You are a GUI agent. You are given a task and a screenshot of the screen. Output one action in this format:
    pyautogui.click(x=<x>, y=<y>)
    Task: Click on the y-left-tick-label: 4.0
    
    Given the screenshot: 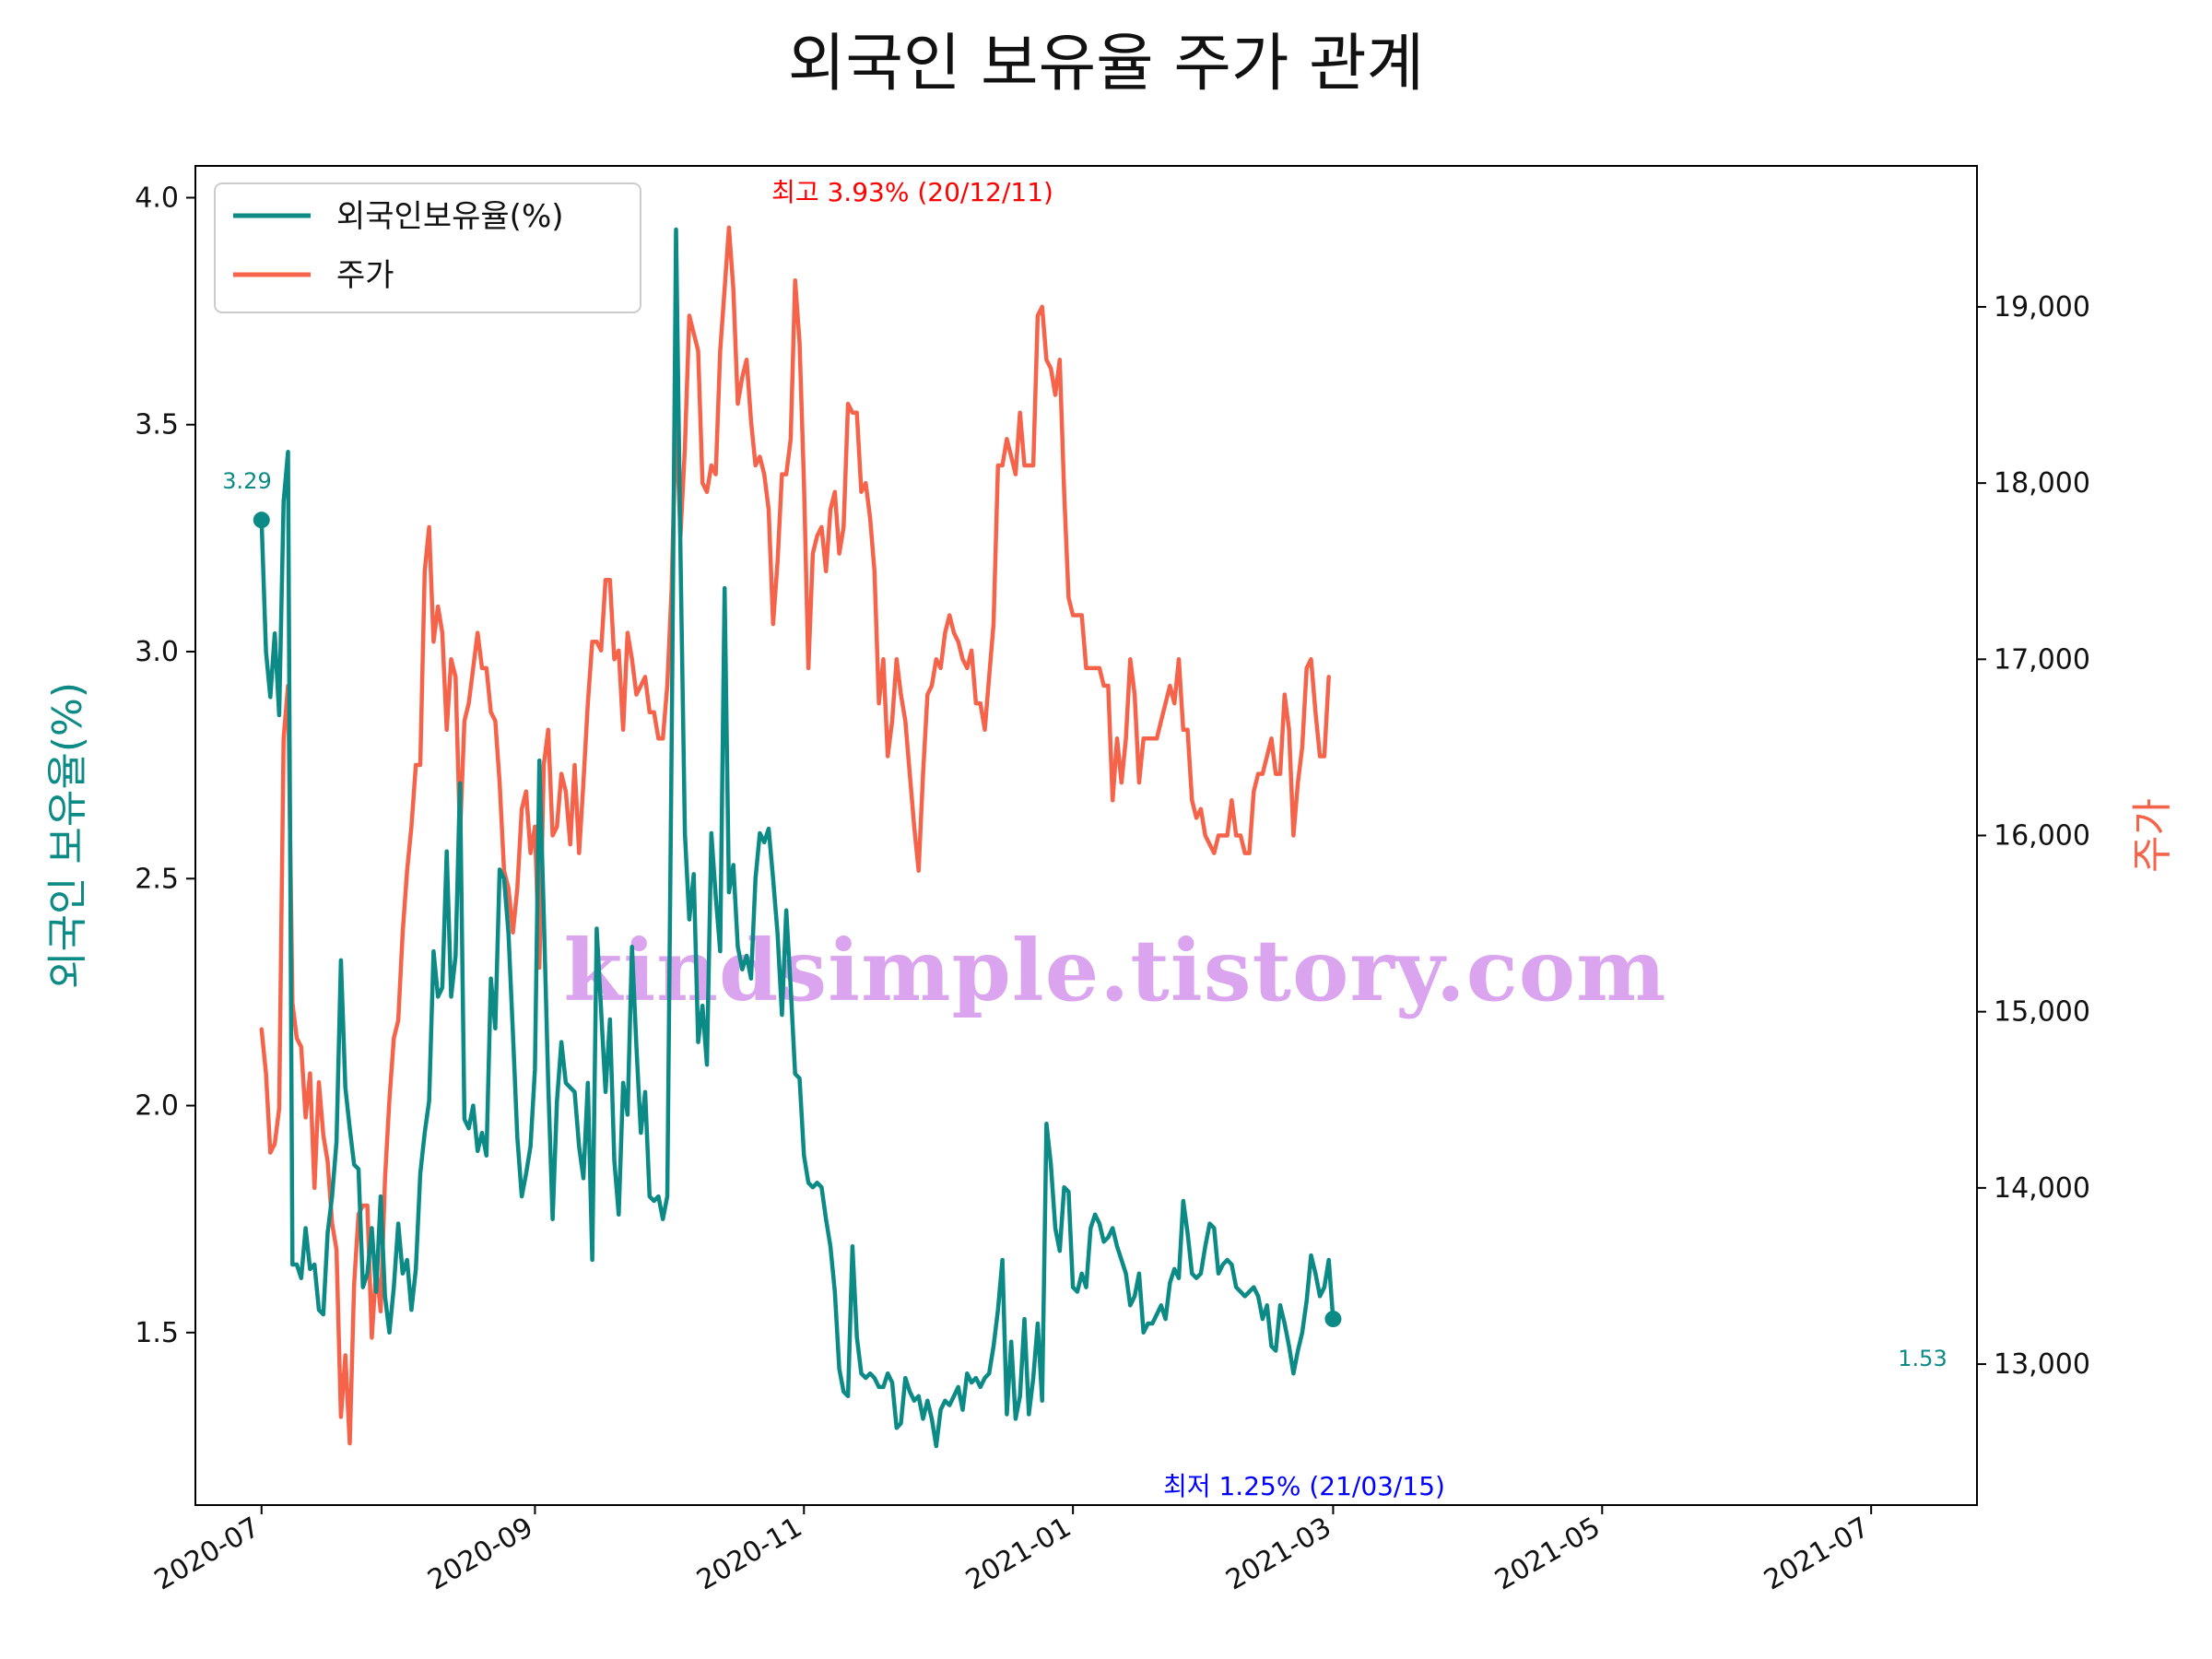 What is the action you would take?
    pyautogui.click(x=157, y=198)
    